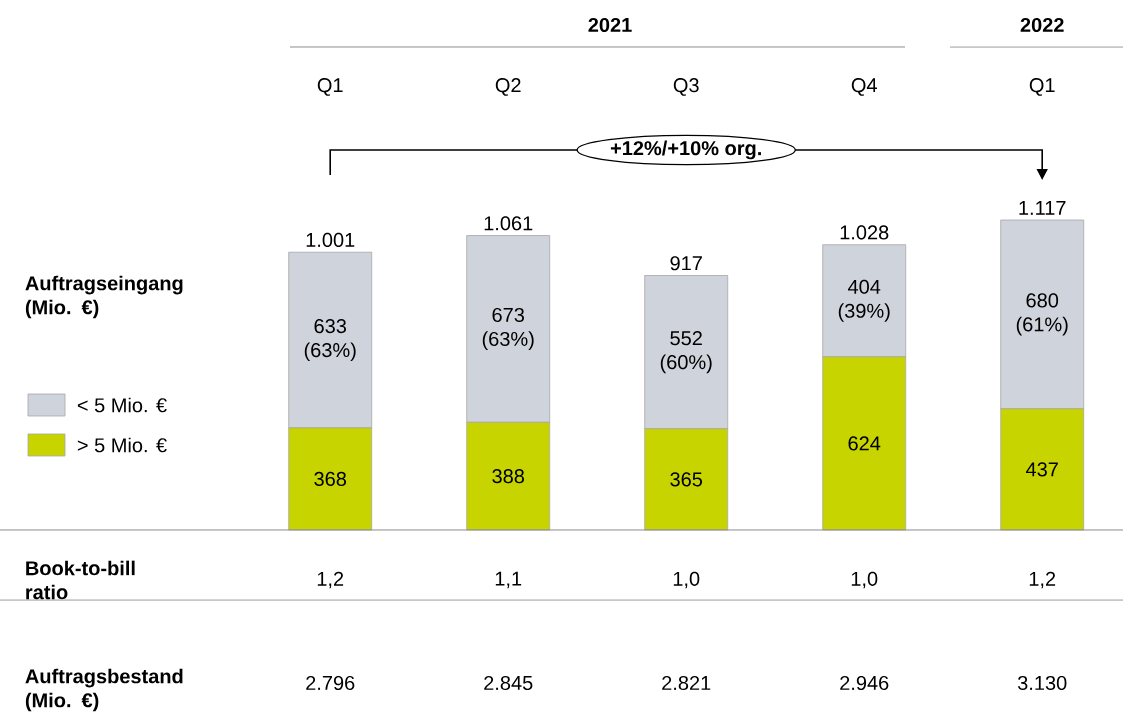 Image resolution: width=1123 pixels, height=727 pixels. I want to click on total-label: 1.117, so click(1042, 208).